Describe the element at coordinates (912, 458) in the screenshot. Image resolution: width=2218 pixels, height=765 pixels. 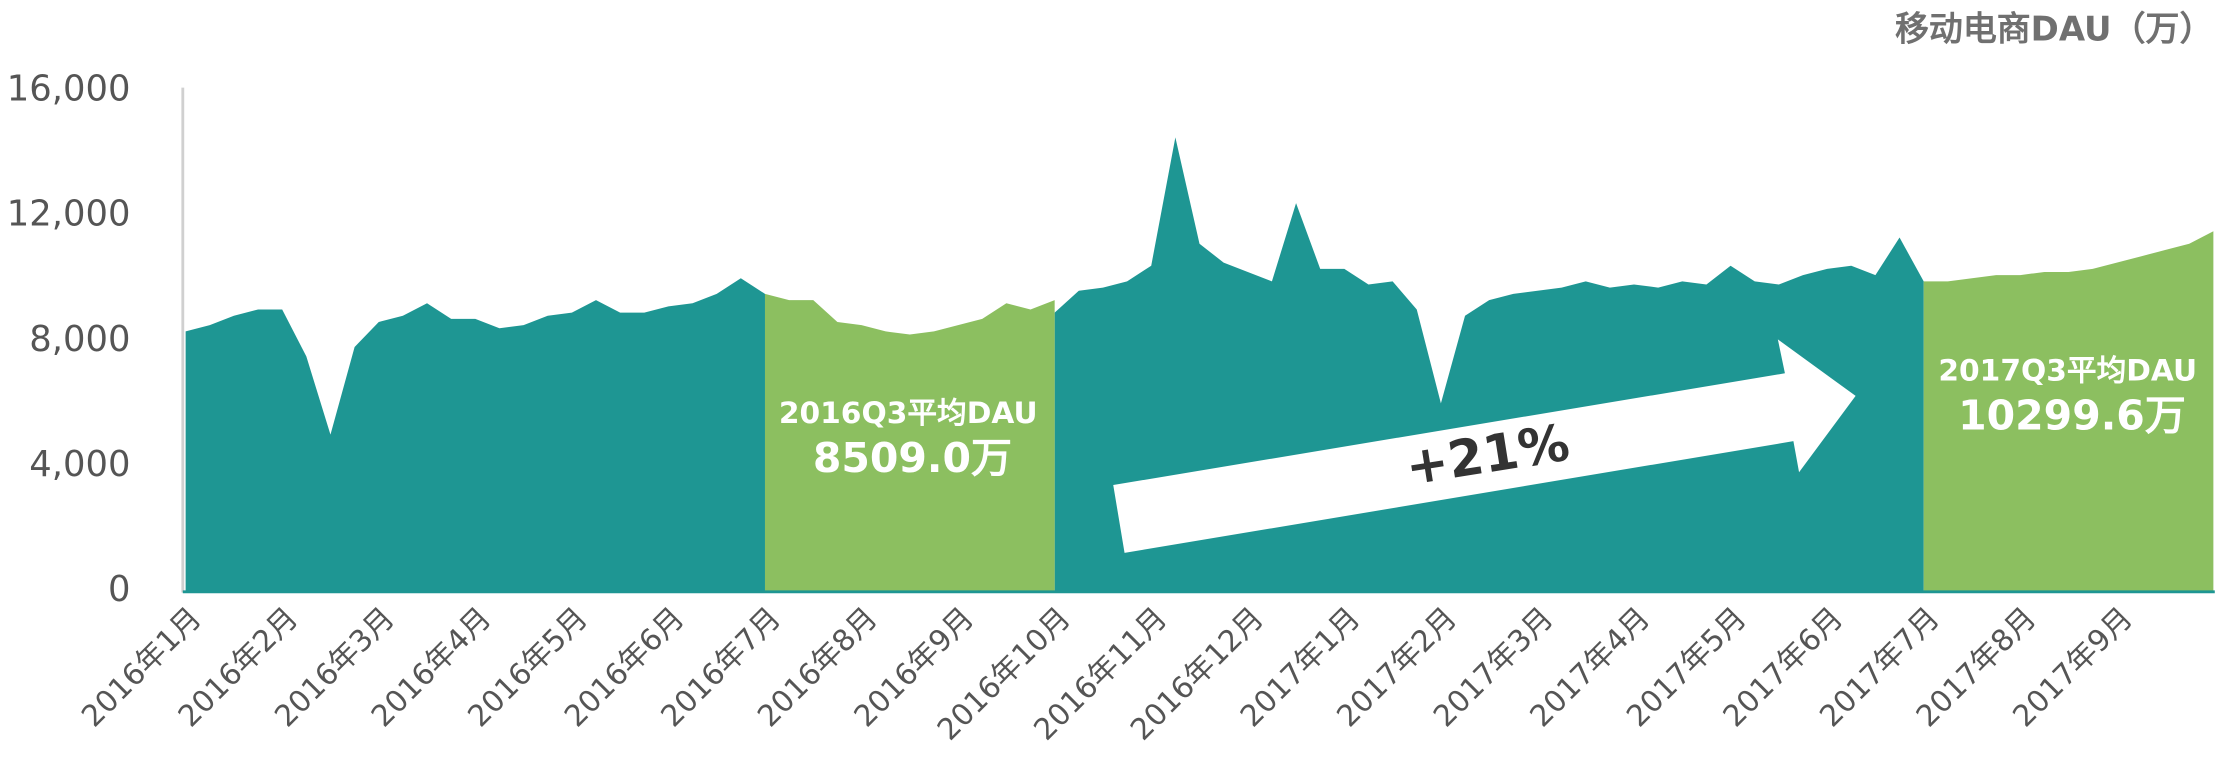
I see `annotation: 8509.0万` at that location.